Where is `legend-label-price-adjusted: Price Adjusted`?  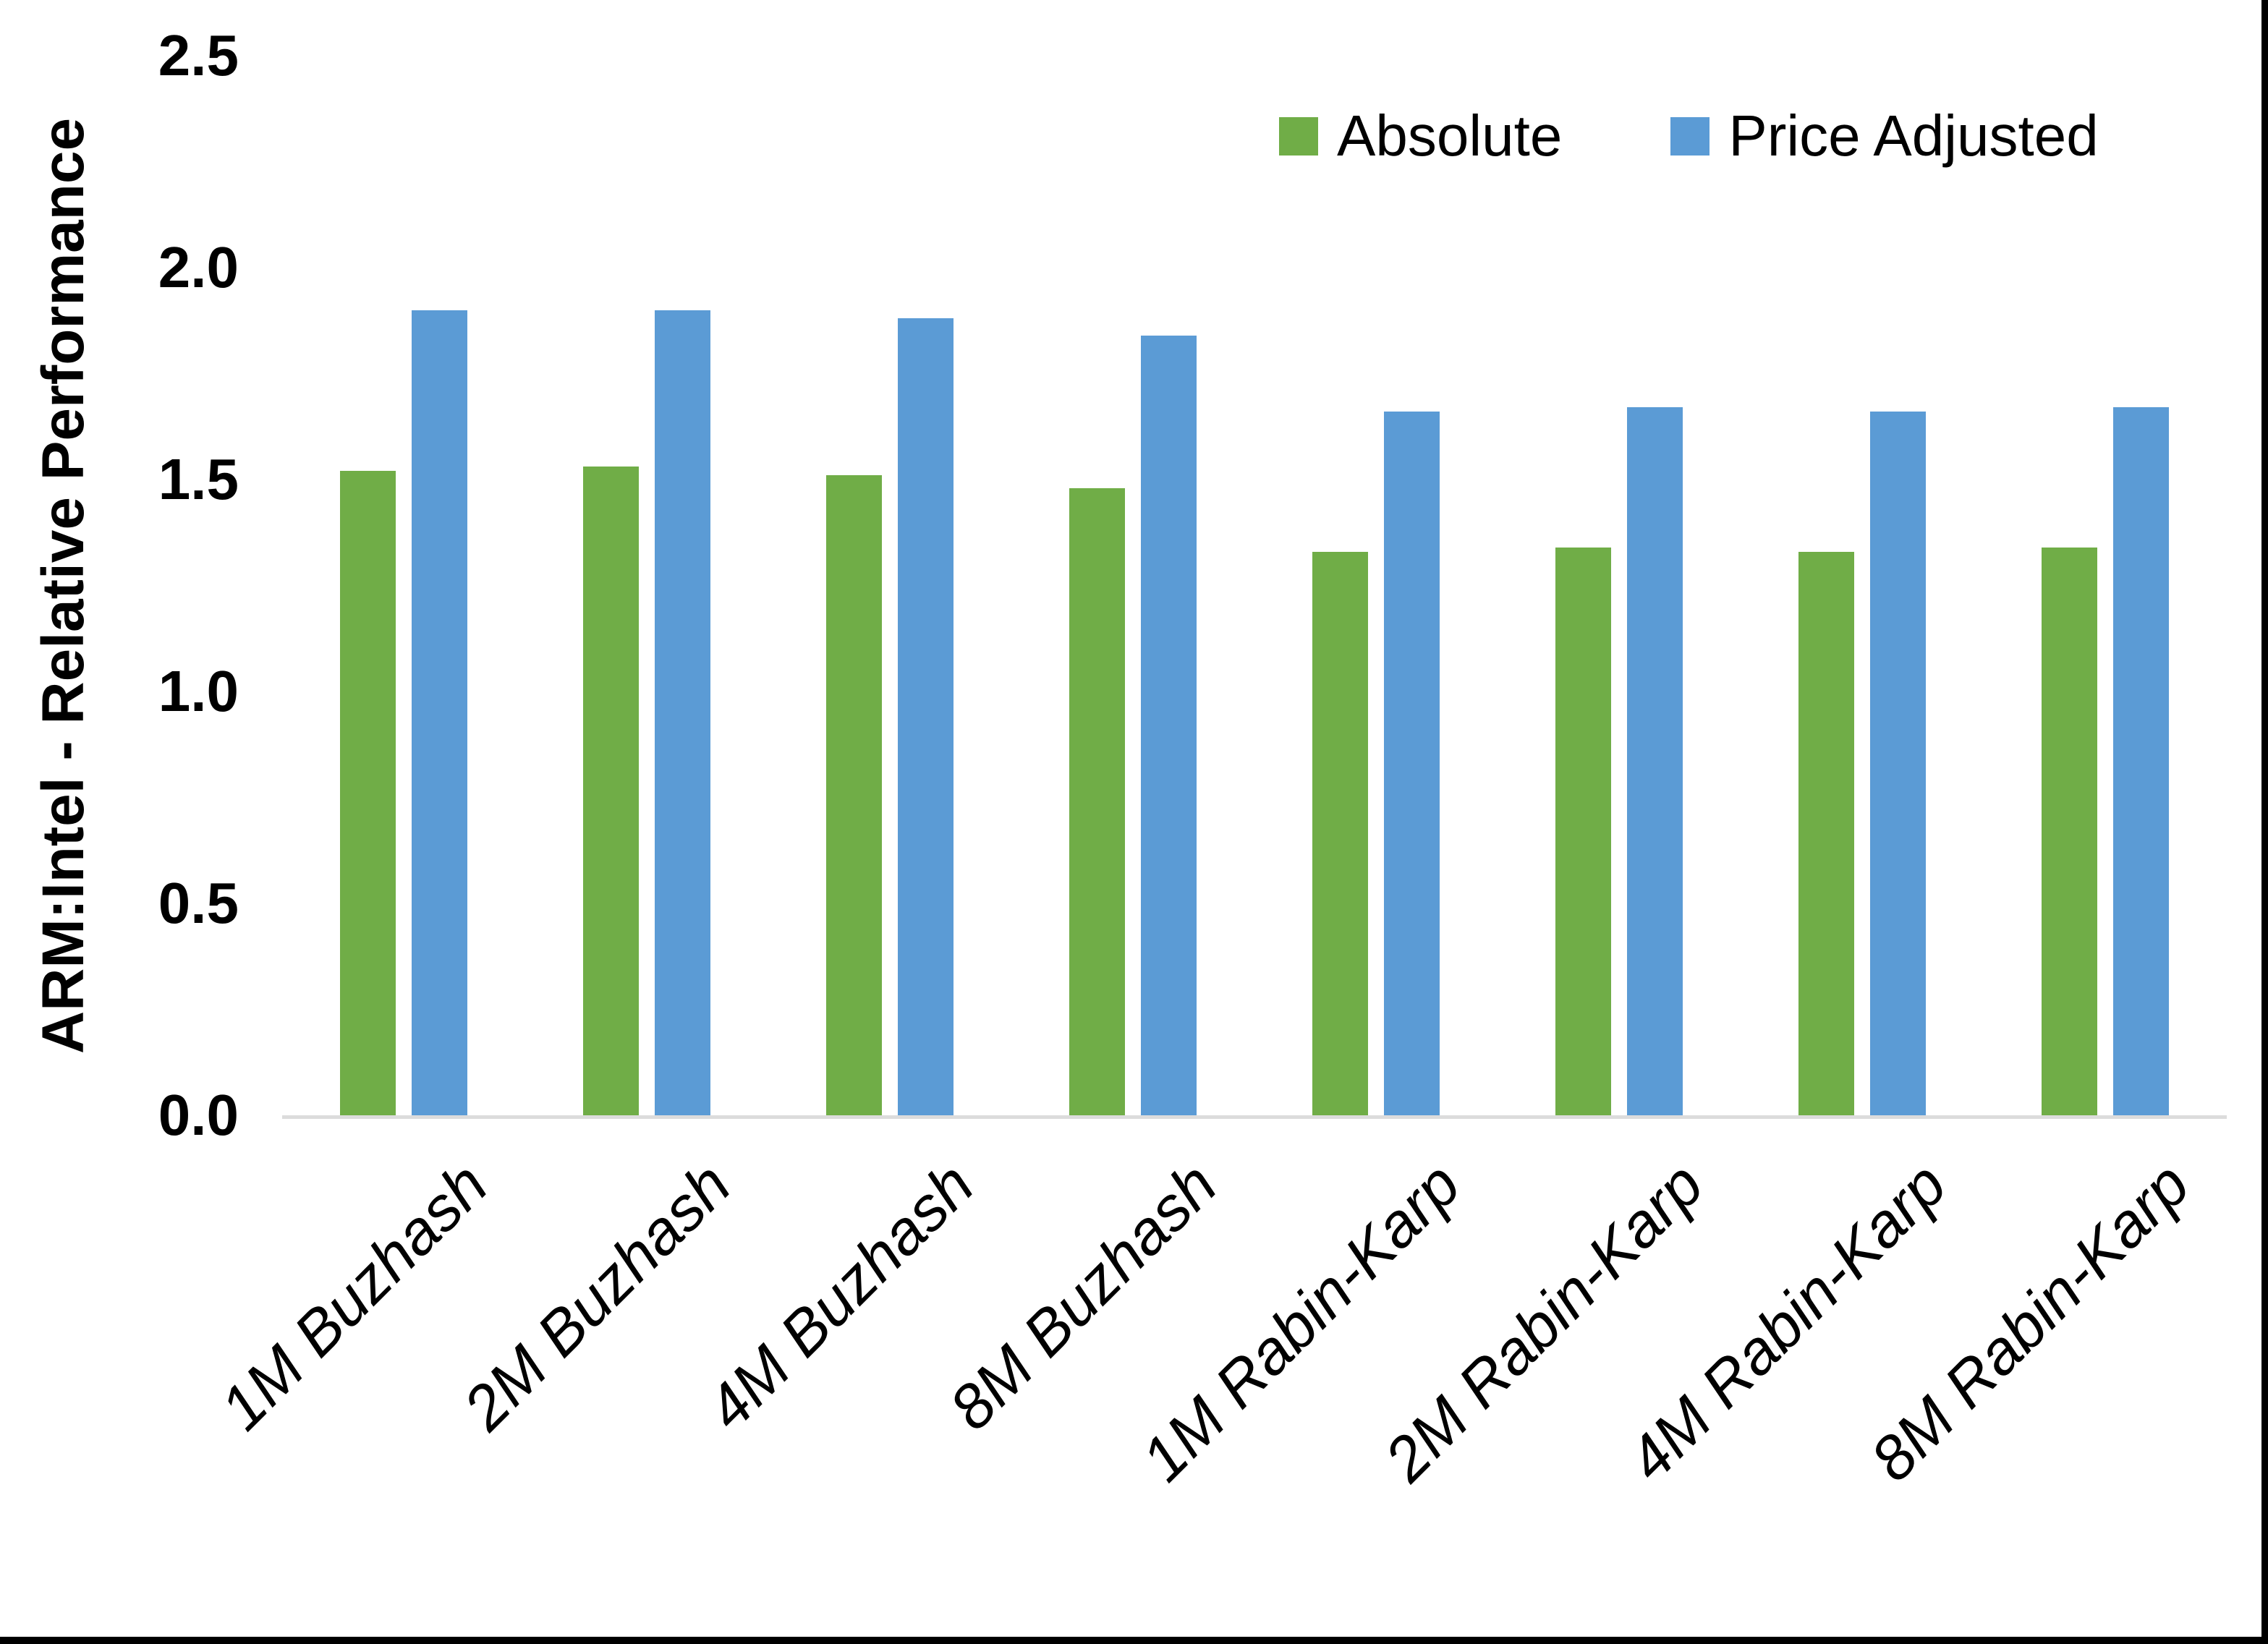 legend-label-price-adjusted: Price Adjusted is located at coordinates (1914, 135).